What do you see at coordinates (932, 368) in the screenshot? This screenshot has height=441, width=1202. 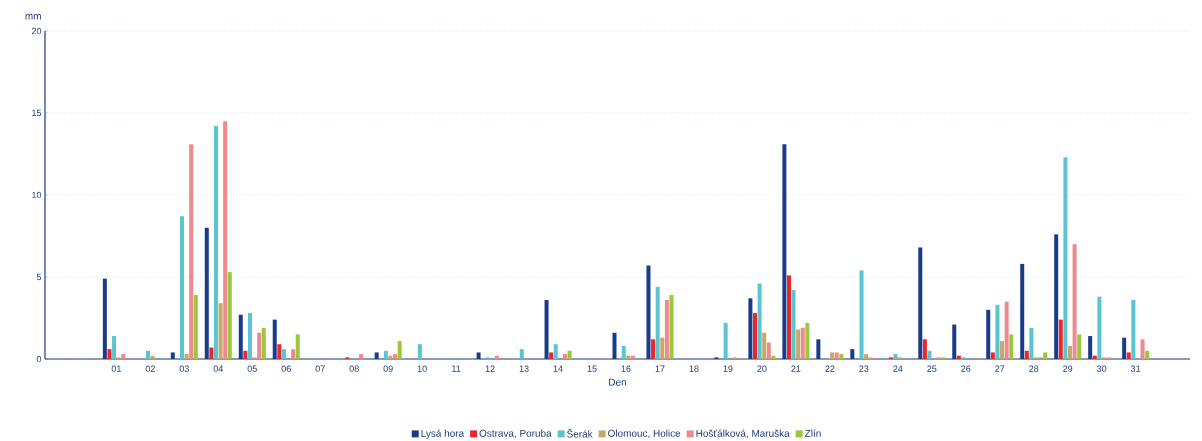 I see `x-tick-label: 25` at bounding box center [932, 368].